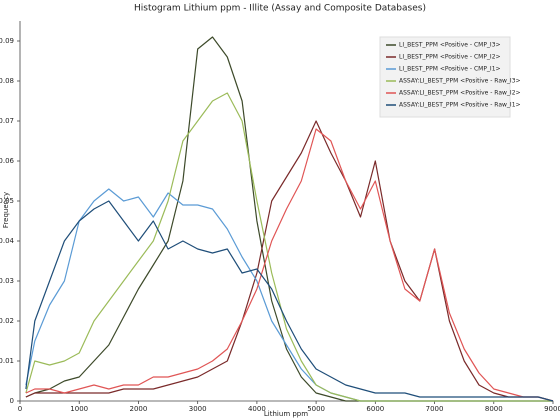 The image size is (560, 420). Describe the element at coordinates (6, 210) in the screenshot. I see `y-axis-label: Frequency` at that location.